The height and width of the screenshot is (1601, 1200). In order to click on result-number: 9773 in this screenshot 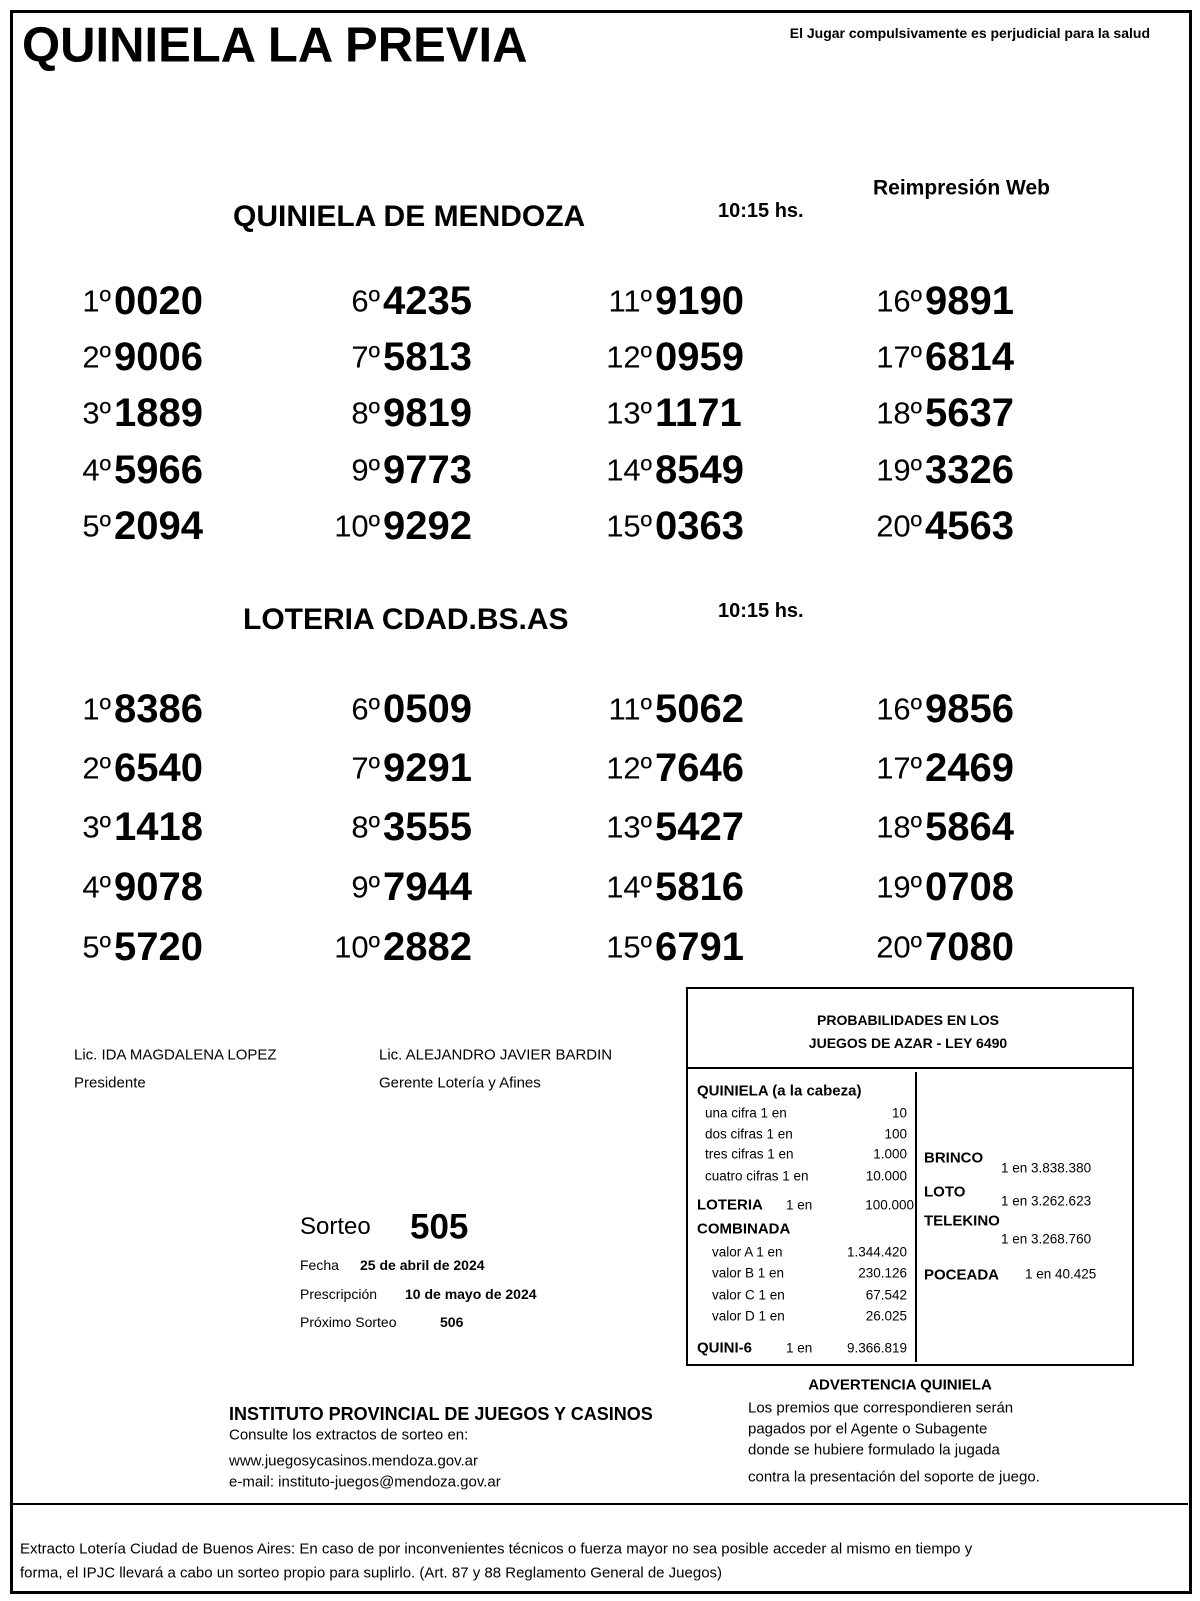, I will do `click(427, 470)`.